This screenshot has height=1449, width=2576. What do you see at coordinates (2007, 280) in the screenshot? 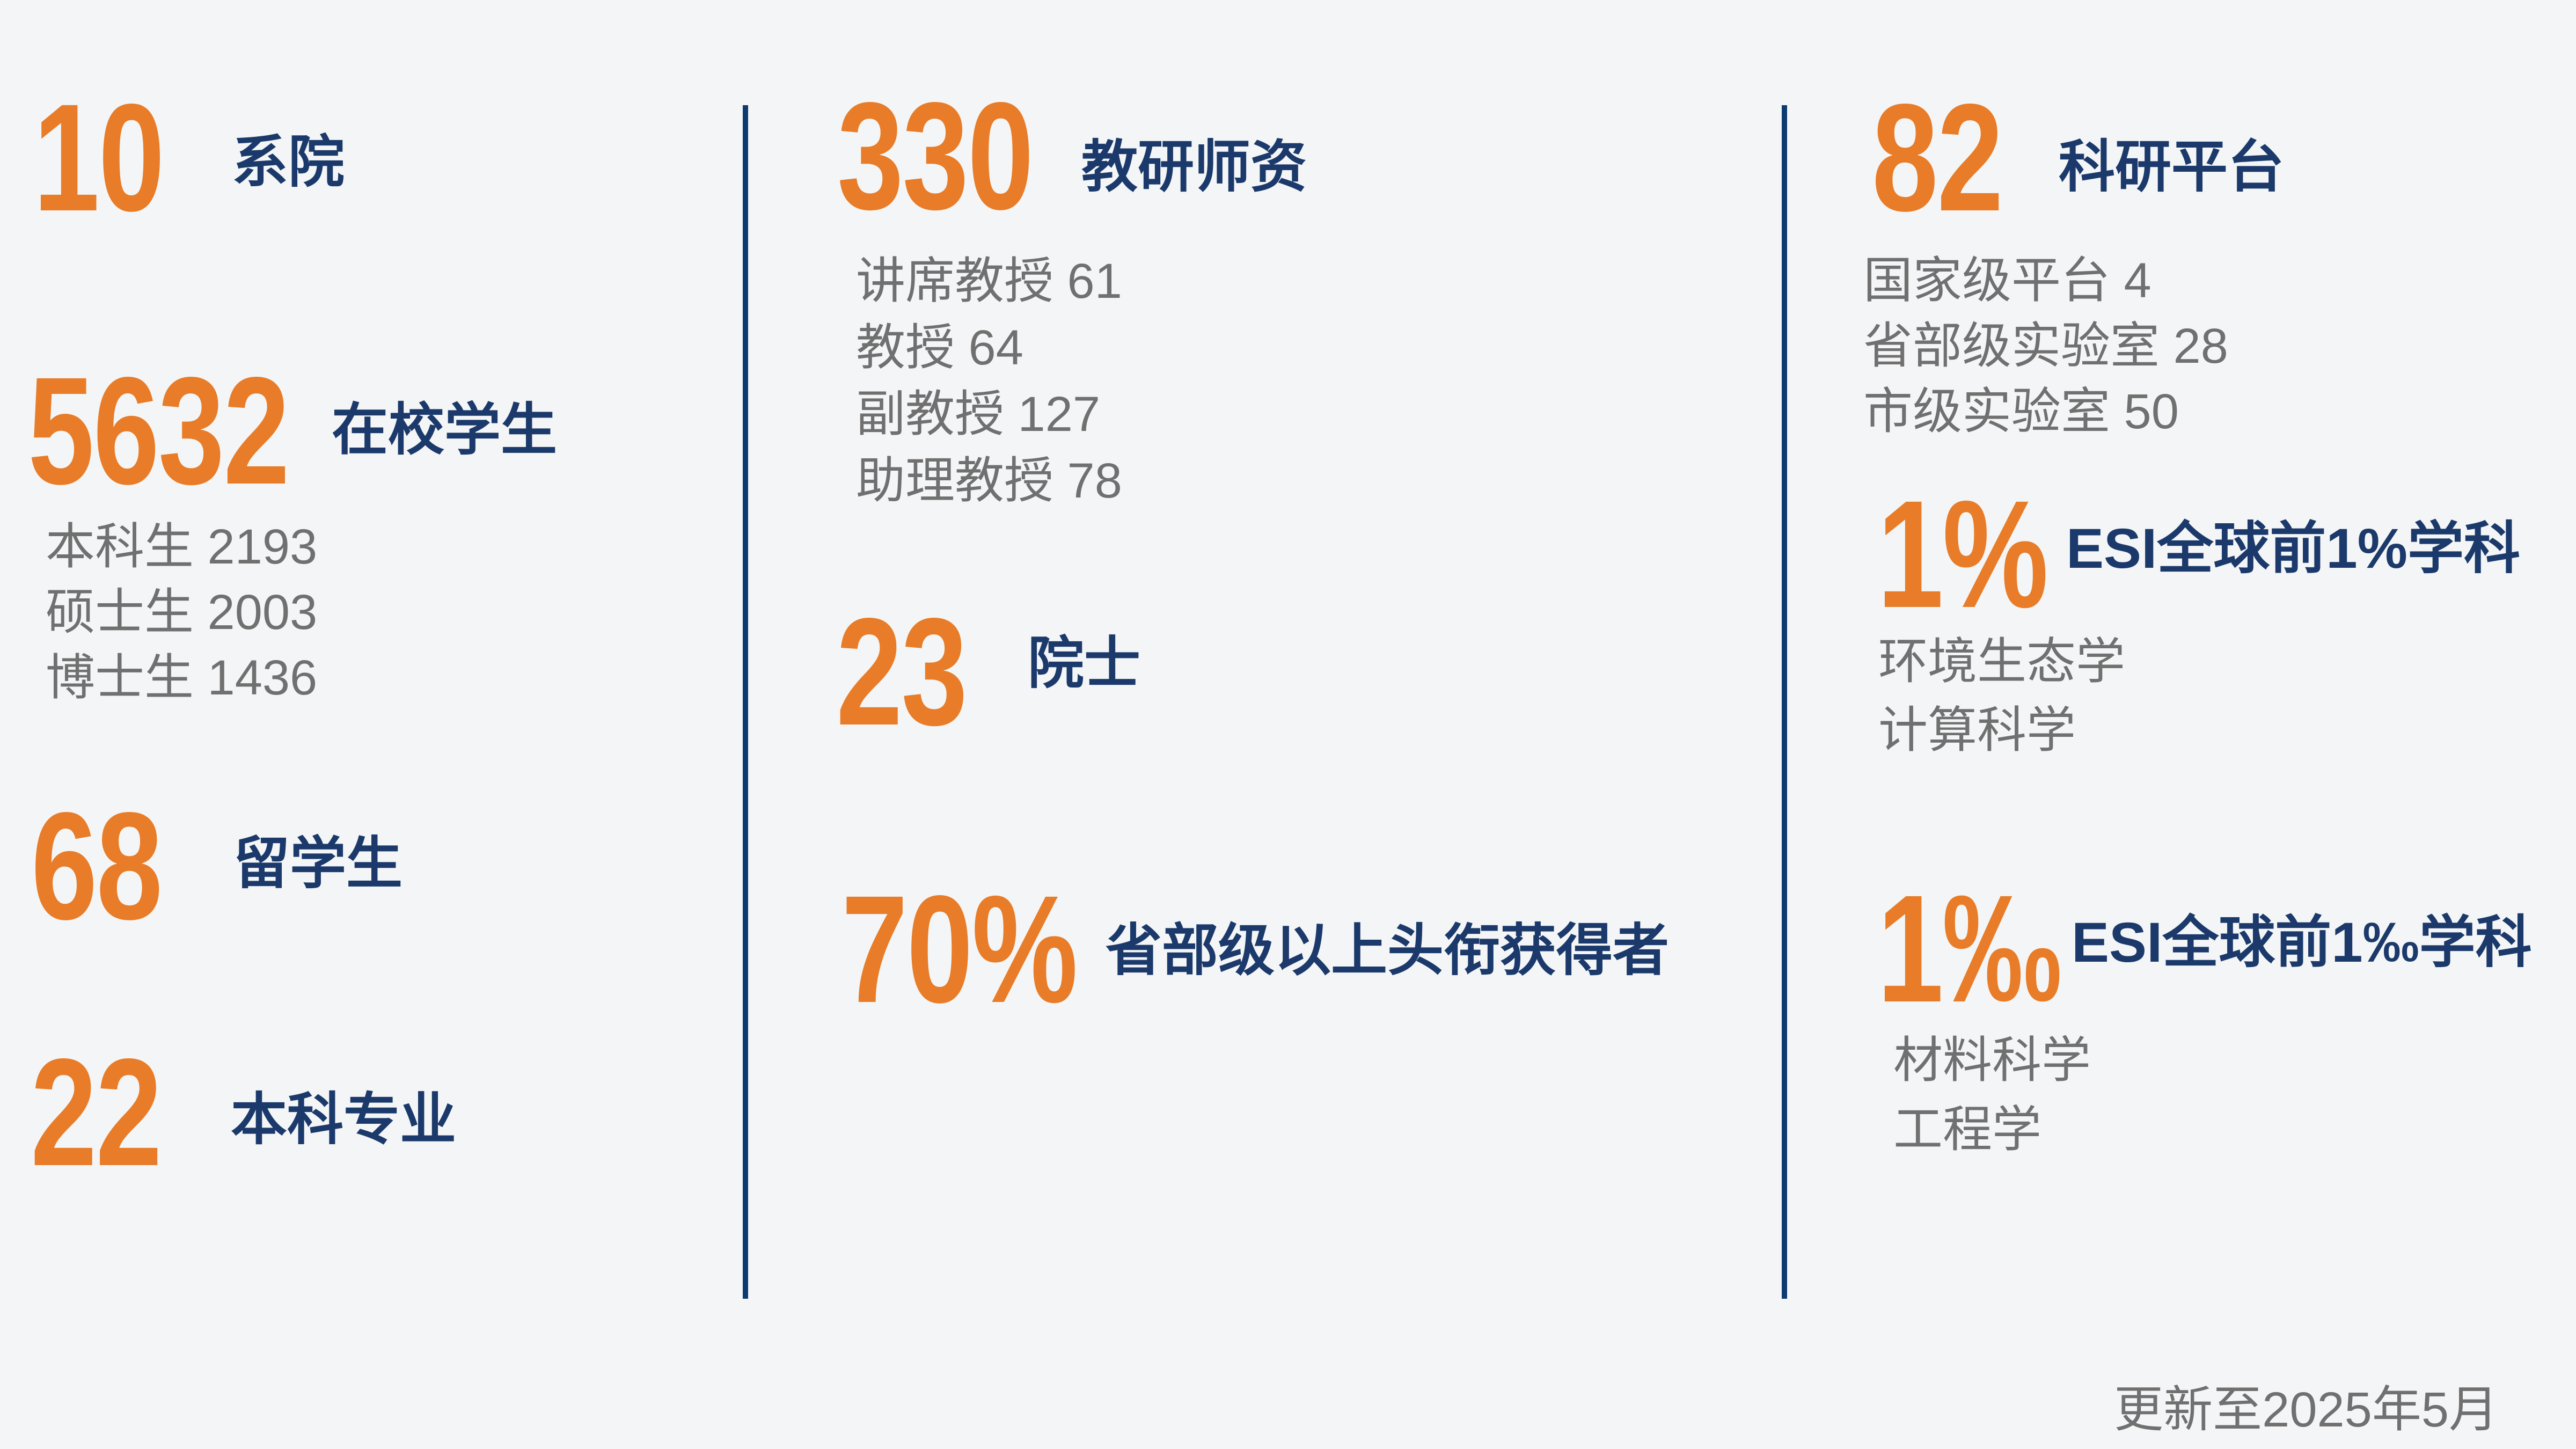
I see `list-item-national-platforms: 国家级平台 4` at bounding box center [2007, 280].